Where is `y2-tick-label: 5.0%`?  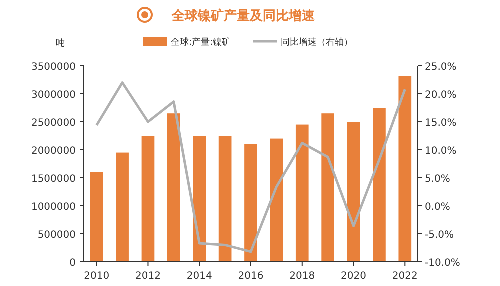
y2-tick-label: 5.0% is located at coordinates (437, 179).